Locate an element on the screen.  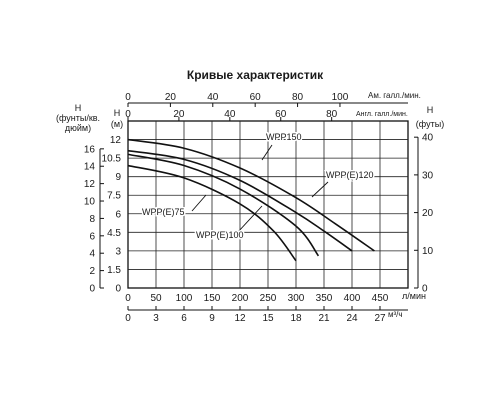
x-tick-label-m3h: 21 is located at coordinates (324, 318).